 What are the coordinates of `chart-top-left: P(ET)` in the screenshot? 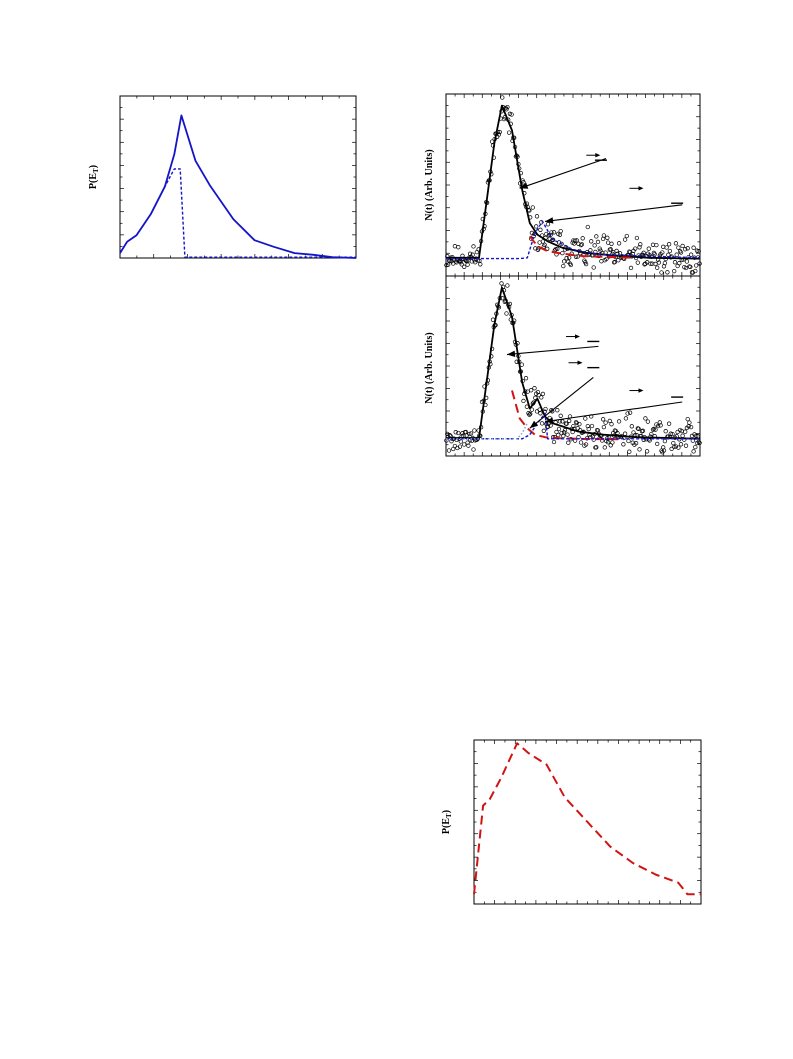 It's located at (222, 177).